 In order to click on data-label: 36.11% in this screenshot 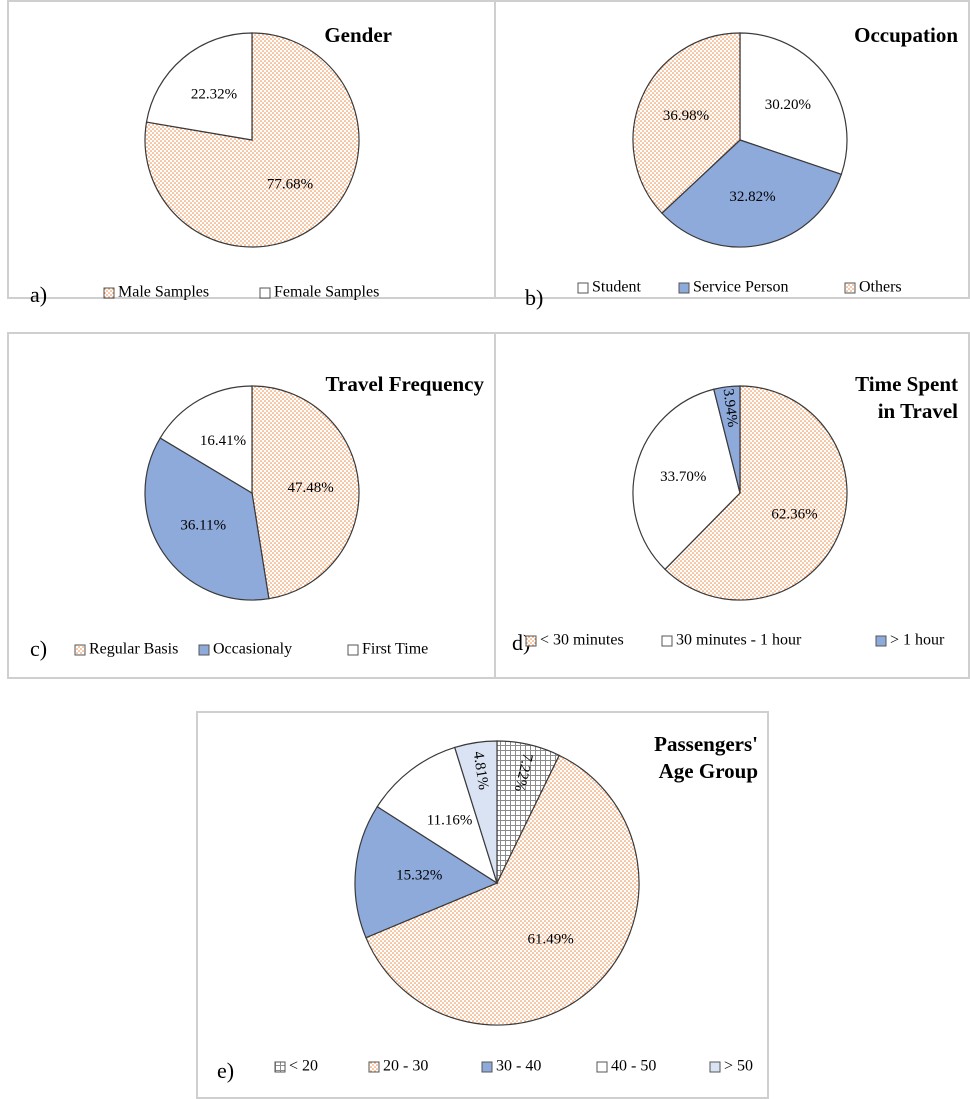, I will do `click(203, 525)`.